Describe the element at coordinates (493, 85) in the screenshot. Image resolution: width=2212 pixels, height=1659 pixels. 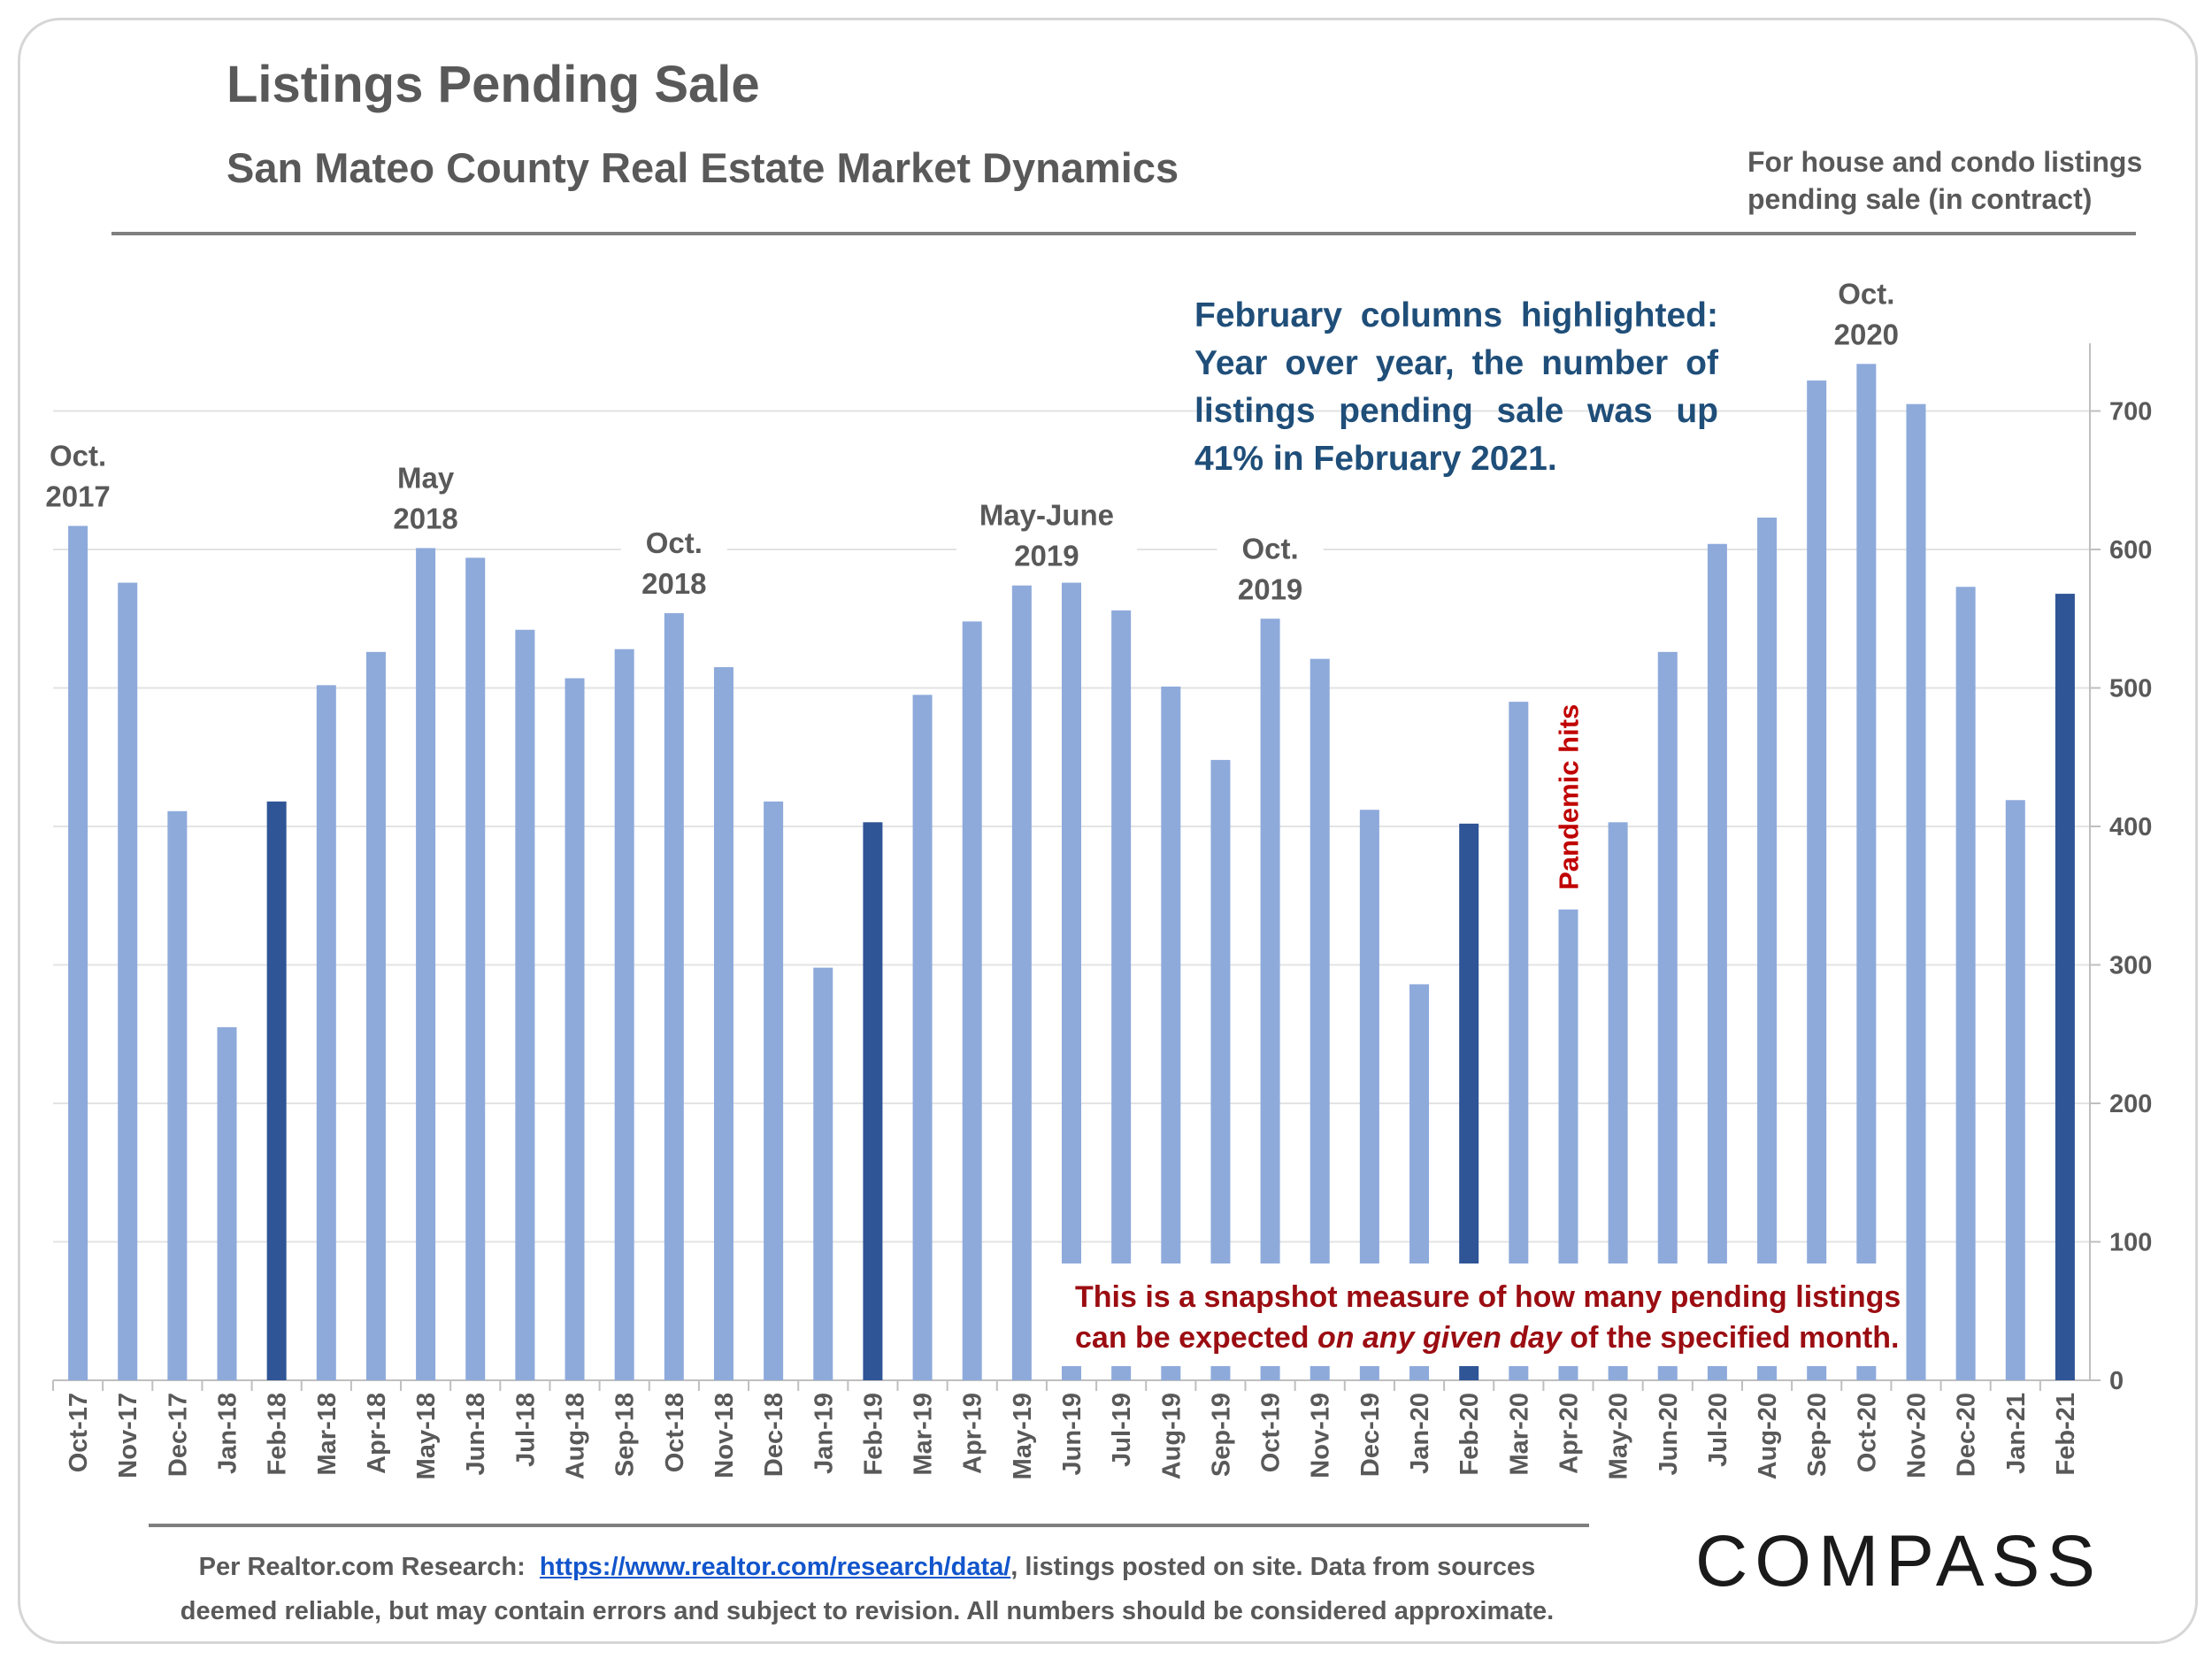
I see `chart-title: Listings Pending Sale` at that location.